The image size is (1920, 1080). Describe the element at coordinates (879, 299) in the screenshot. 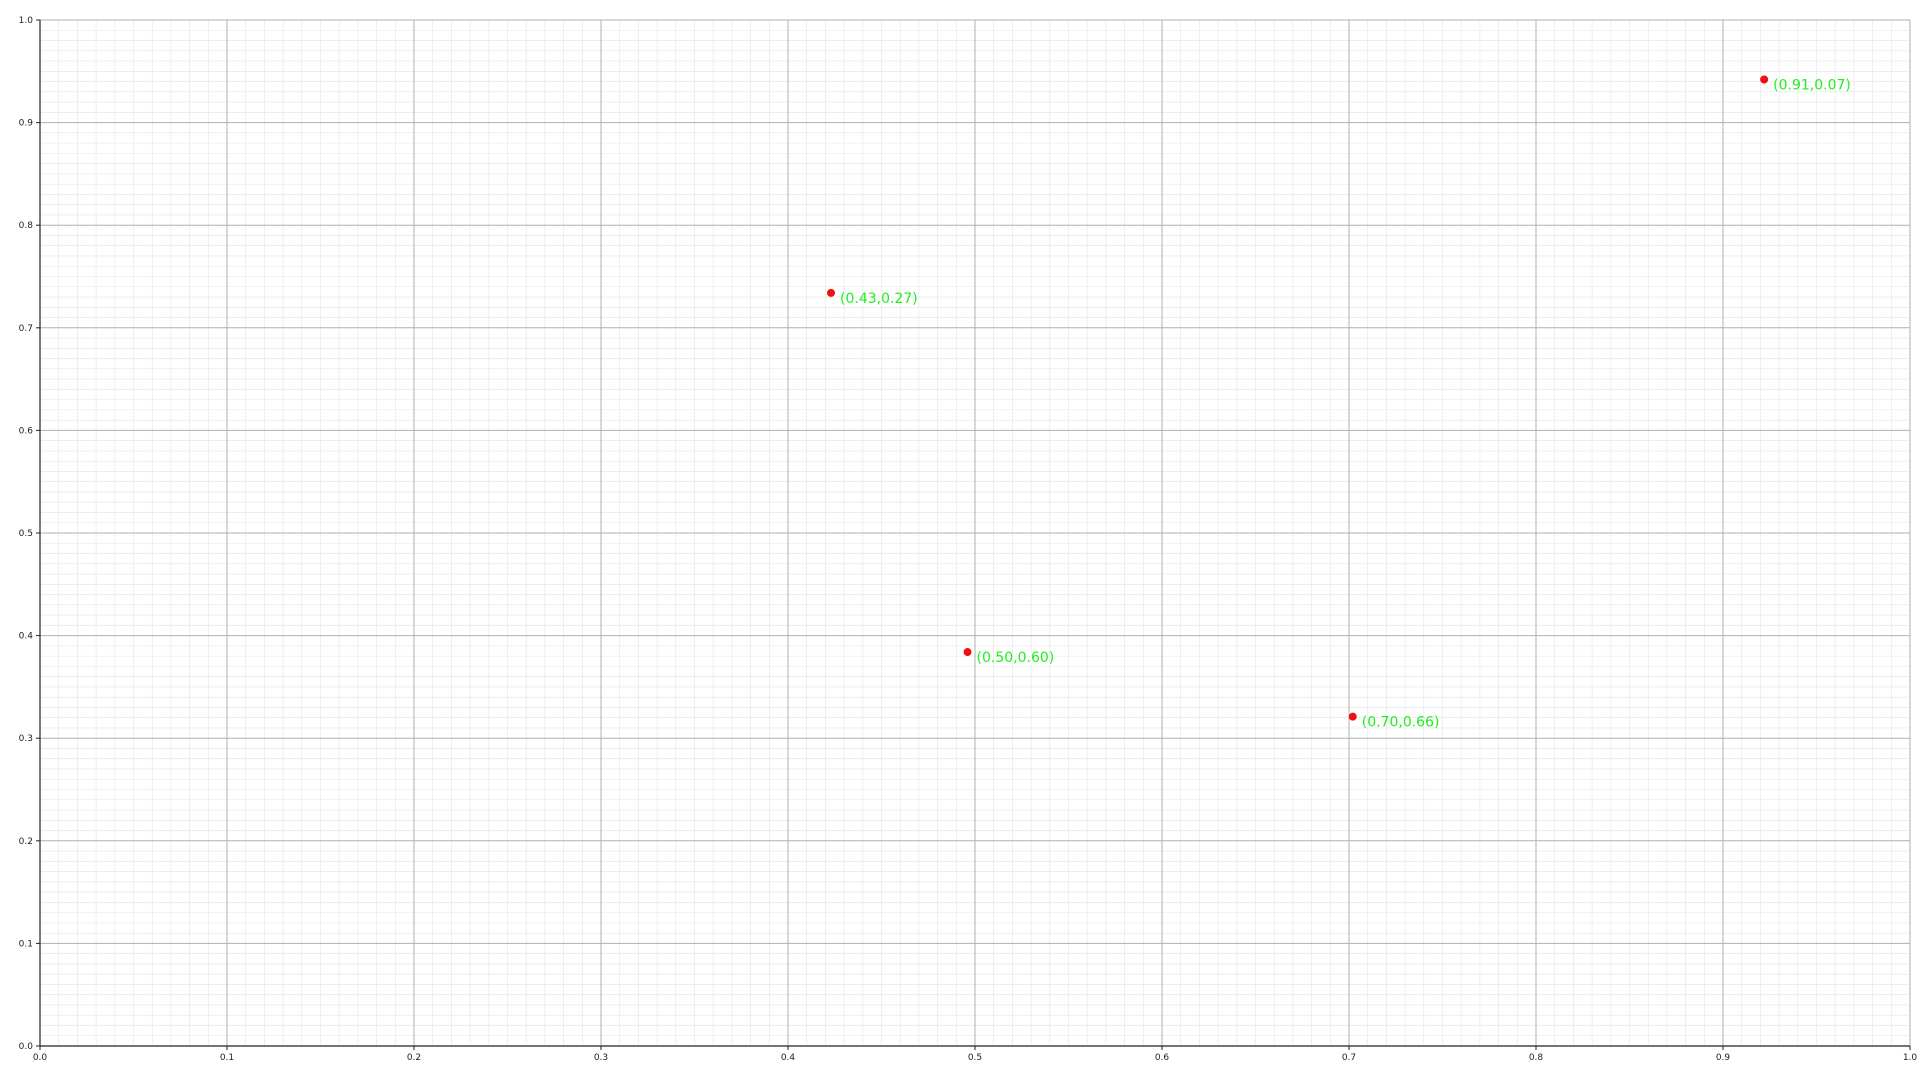

I see `point-label: (0.43,0.27)` at that location.